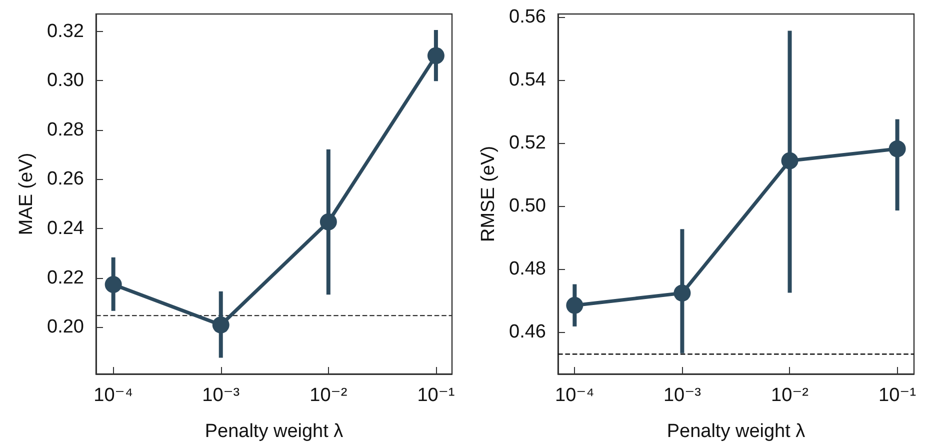 This screenshot has width=925, height=446. What do you see at coordinates (527, 80) in the screenshot?
I see `y-tick-label: 0.54` at bounding box center [527, 80].